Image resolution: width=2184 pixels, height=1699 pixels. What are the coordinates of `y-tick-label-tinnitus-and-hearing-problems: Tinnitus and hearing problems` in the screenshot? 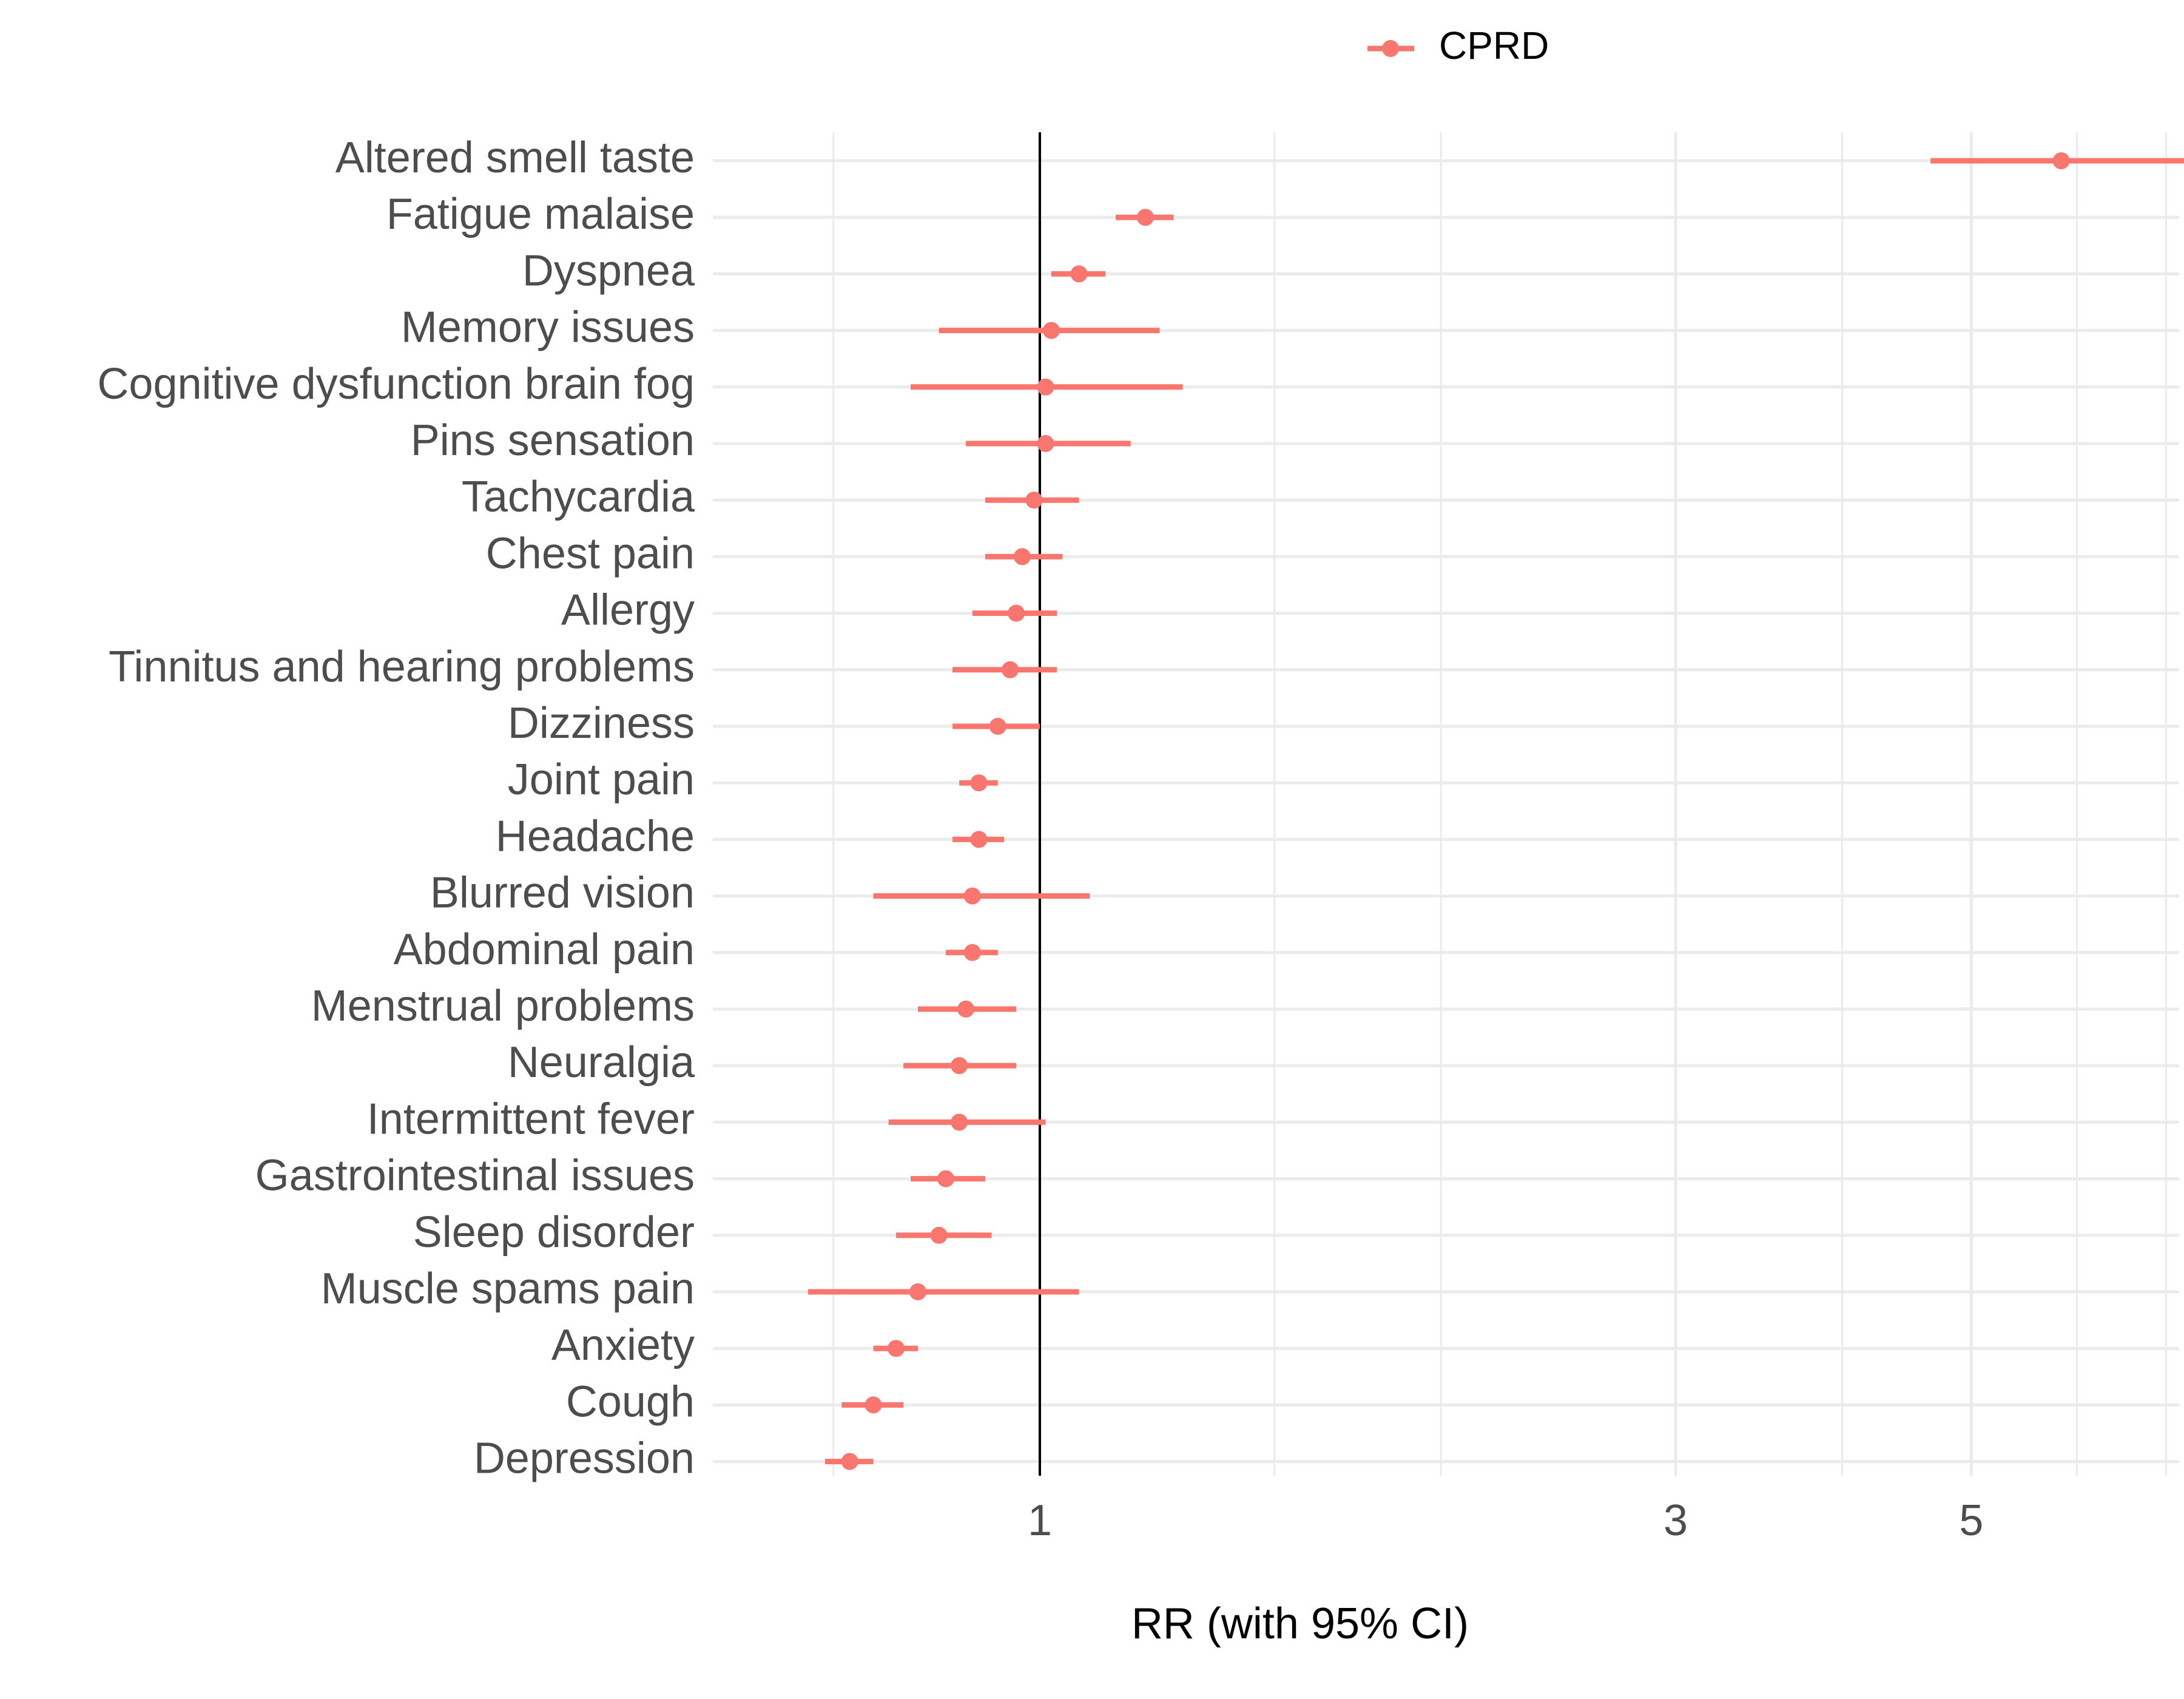 It's located at (402, 667).